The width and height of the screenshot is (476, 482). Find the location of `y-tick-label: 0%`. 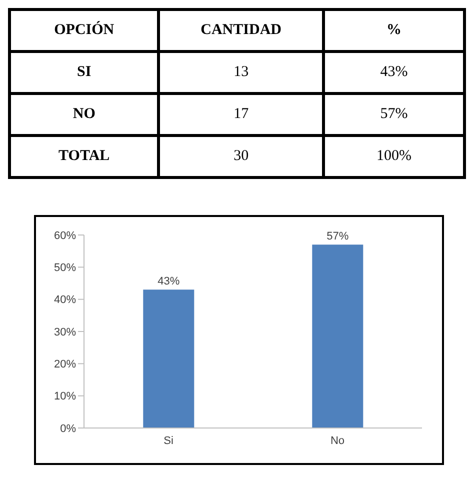

y-tick-label: 0% is located at coordinates (68, 428).